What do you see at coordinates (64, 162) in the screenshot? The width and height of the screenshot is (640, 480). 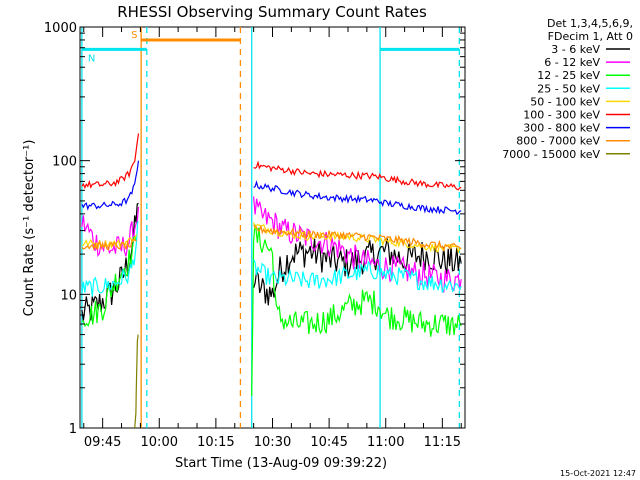 I see `y-tick-label: 100` at bounding box center [64, 162].